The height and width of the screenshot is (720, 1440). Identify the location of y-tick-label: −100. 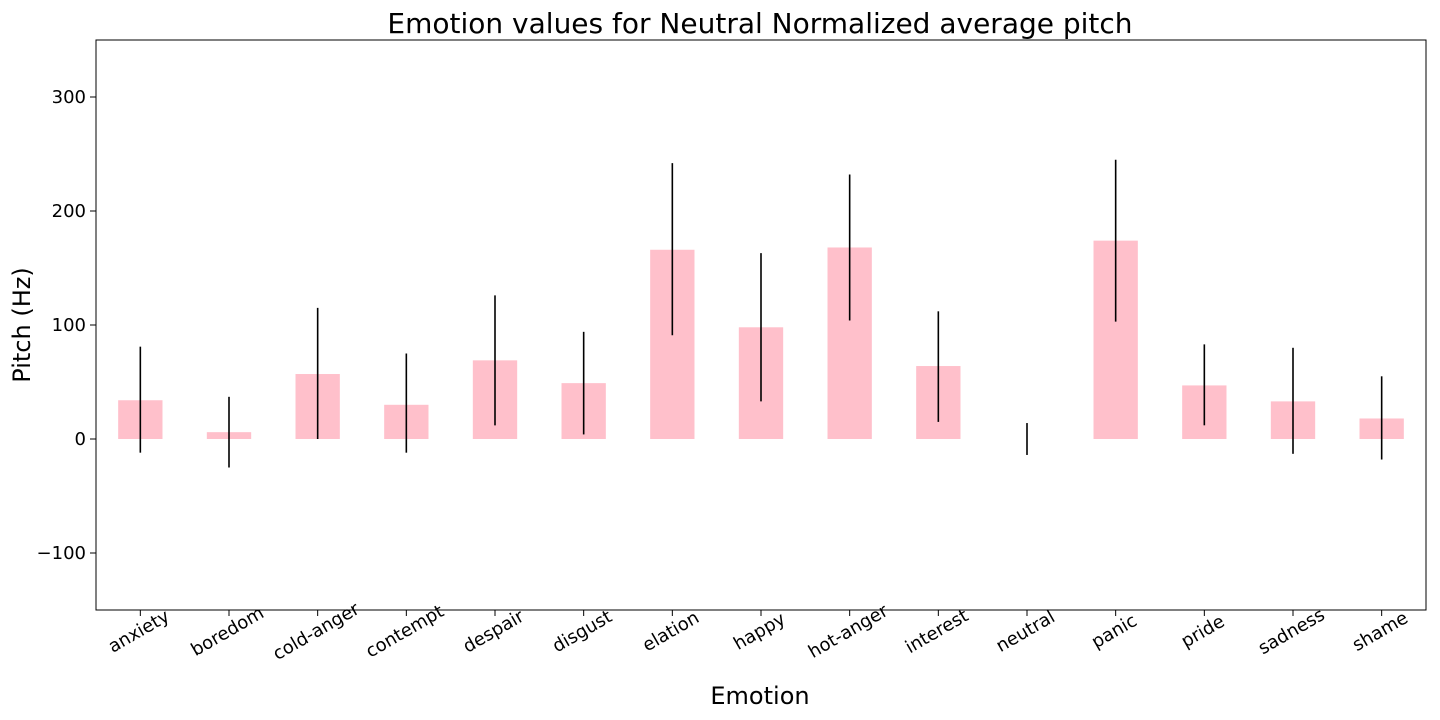
(61, 553).